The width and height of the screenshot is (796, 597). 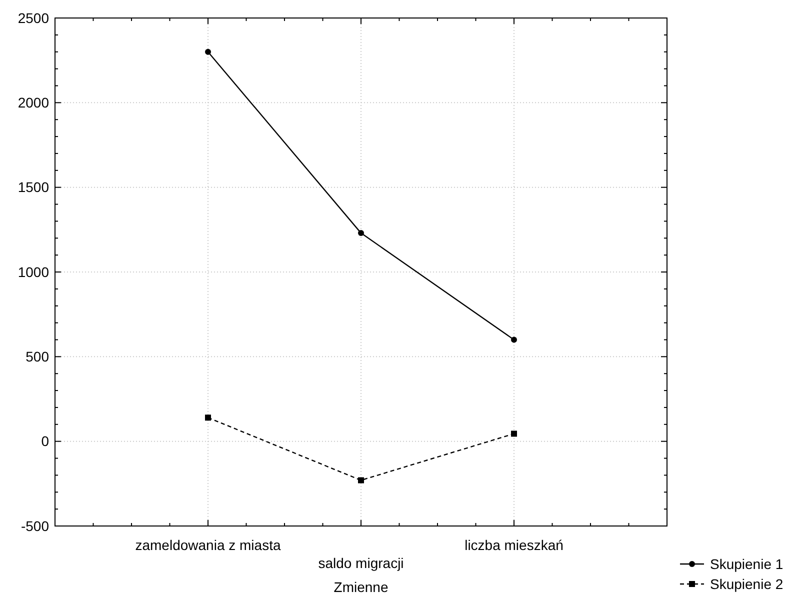 I want to click on y-tick-label: 2000, so click(x=34, y=102).